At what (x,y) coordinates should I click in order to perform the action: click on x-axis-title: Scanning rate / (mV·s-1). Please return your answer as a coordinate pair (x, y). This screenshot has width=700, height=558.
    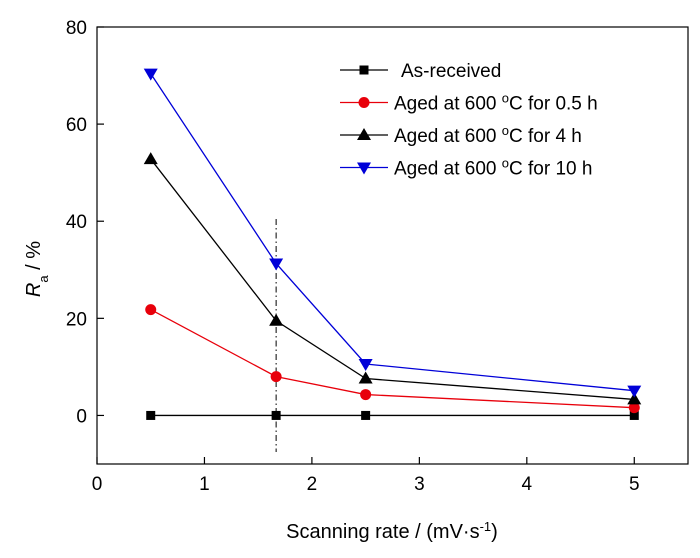
    Looking at the image, I should click on (392, 531).